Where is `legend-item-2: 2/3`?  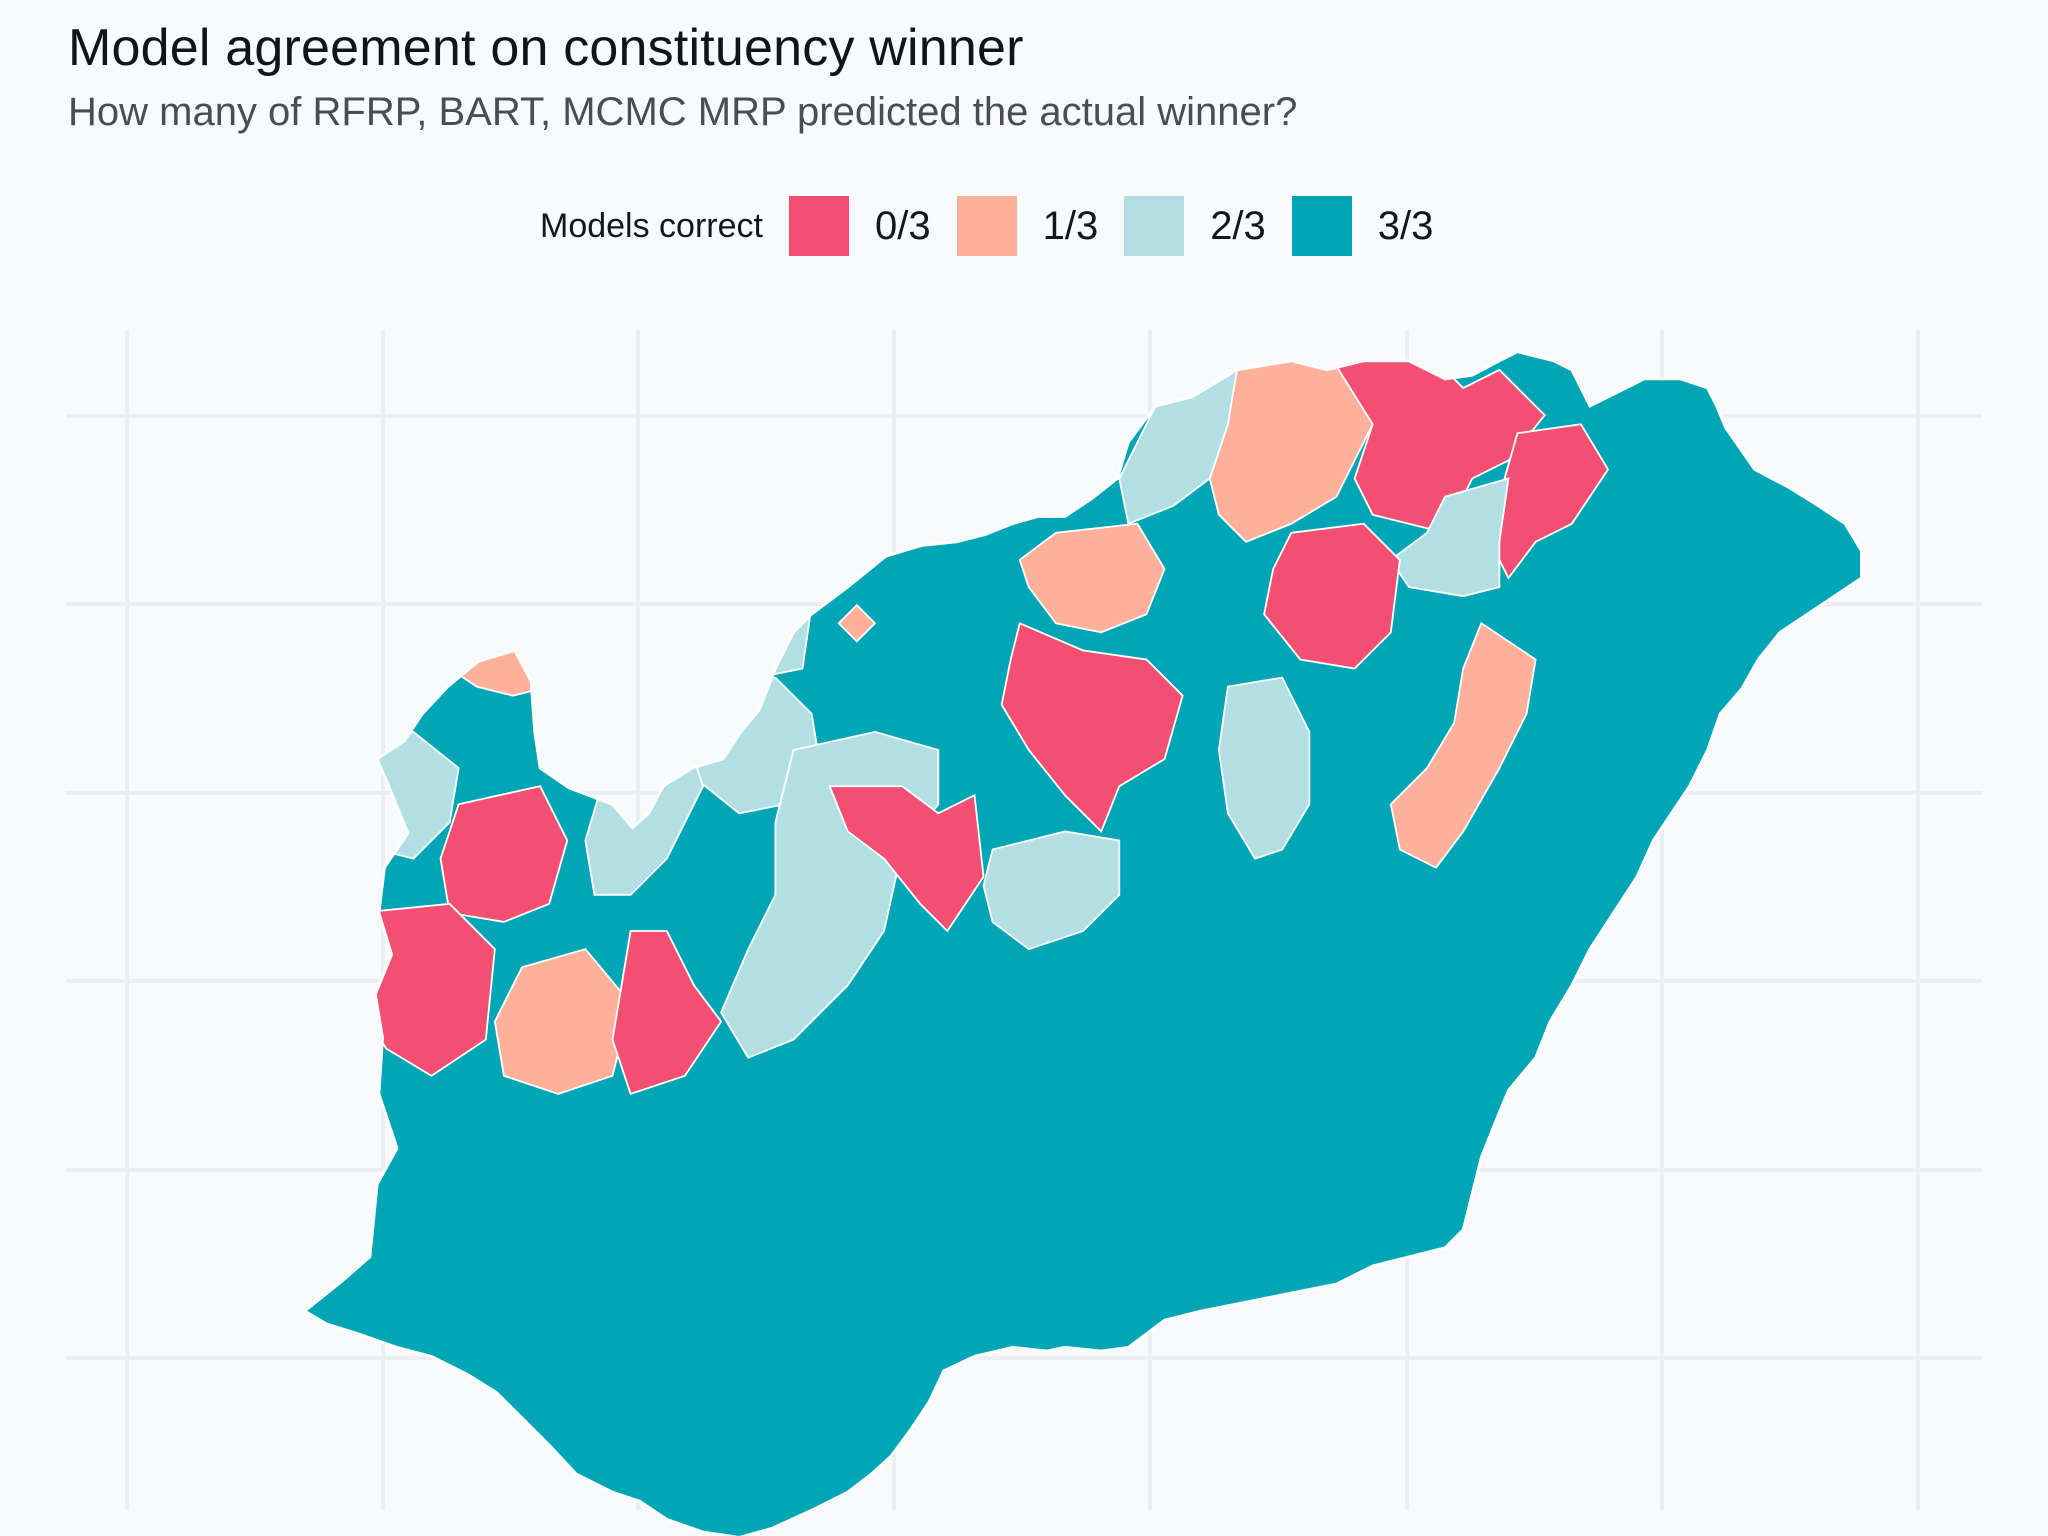
legend-item-2: 2/3 is located at coordinates (1195, 226).